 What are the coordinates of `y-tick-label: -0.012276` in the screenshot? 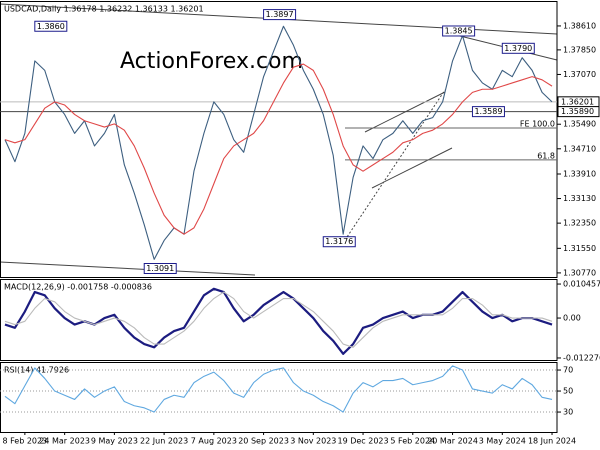 It's located at (581, 357).